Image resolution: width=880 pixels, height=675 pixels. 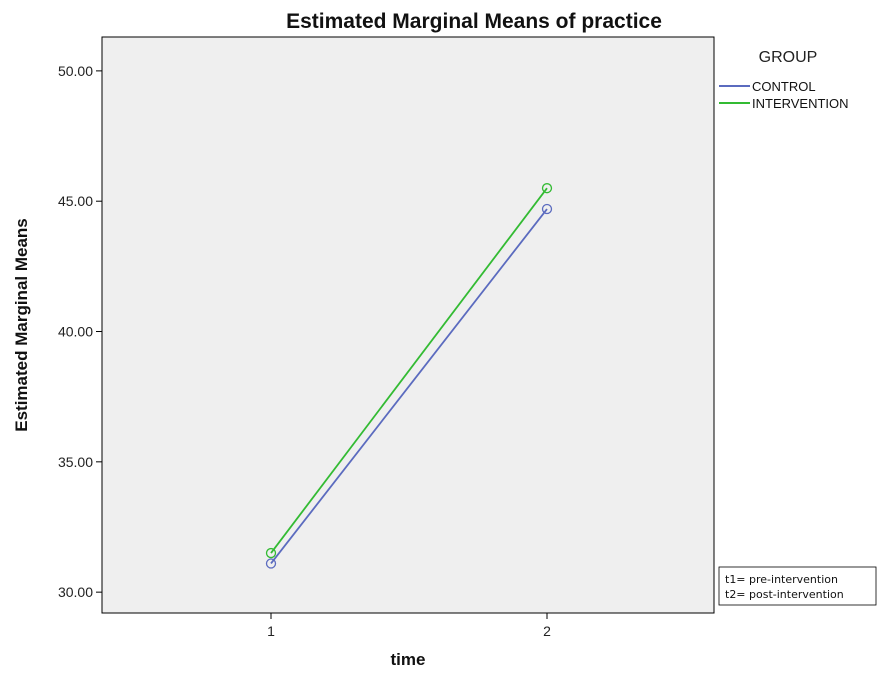 What do you see at coordinates (547, 631) in the screenshot?
I see `x-tick-label: 2` at bounding box center [547, 631].